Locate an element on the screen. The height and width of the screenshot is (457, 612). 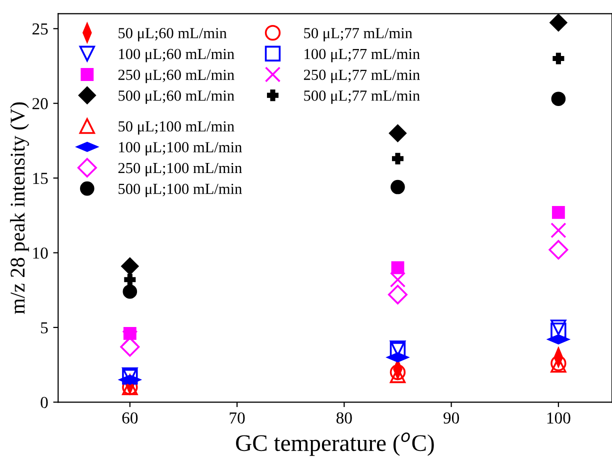
y-tick-label: 0 is located at coordinates (44, 402).